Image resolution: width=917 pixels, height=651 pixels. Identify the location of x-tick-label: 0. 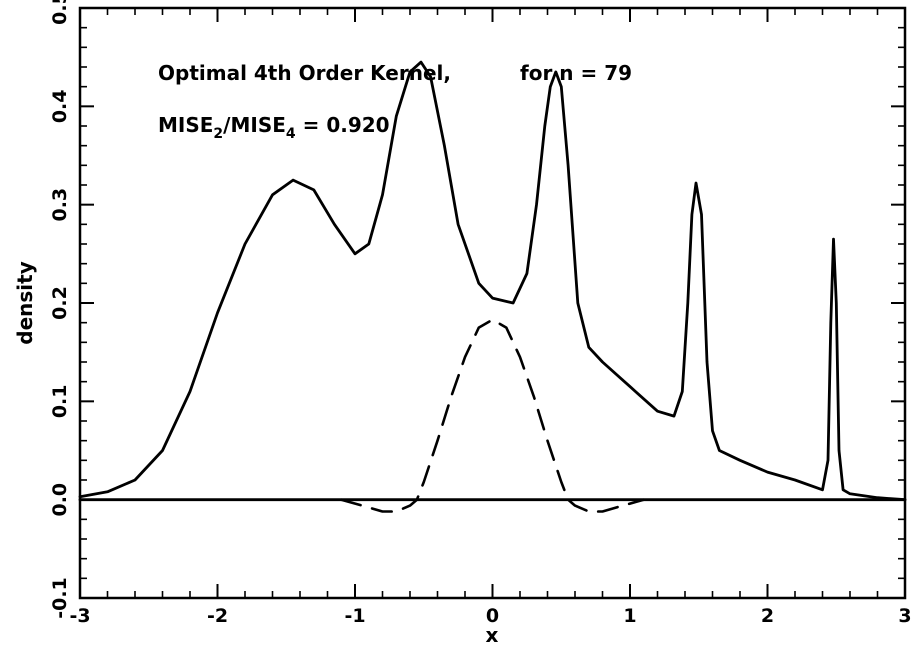
(492, 616).